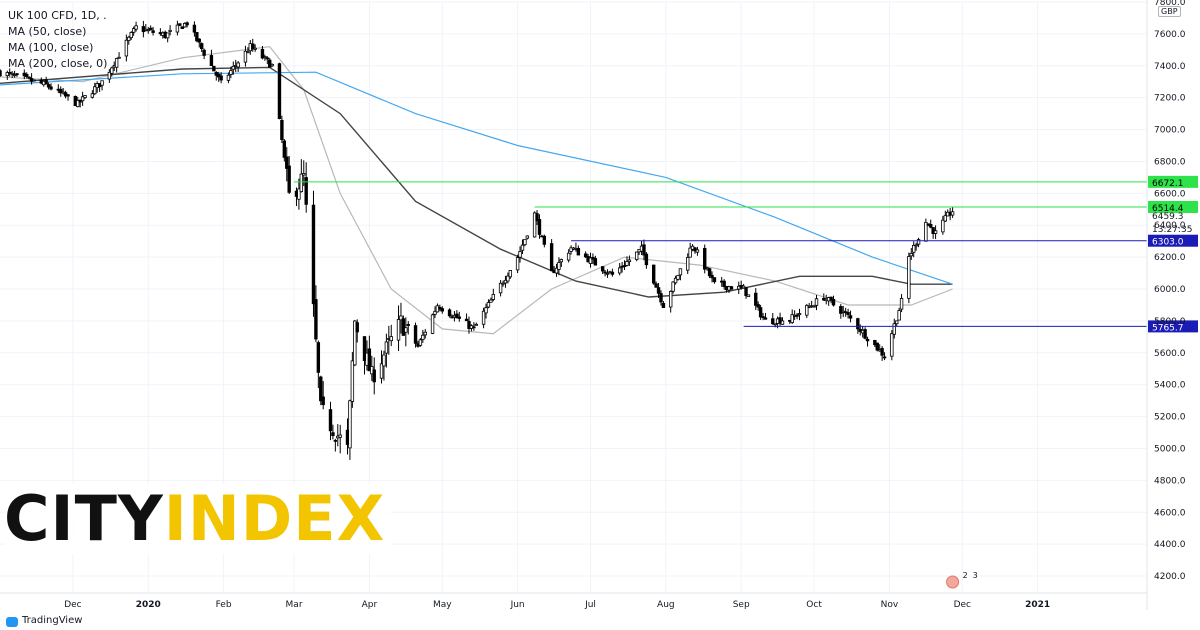 This screenshot has height=630, width=1200. Describe the element at coordinates (12, 622) in the screenshot. I see `tradingview-logo-icon` at that location.